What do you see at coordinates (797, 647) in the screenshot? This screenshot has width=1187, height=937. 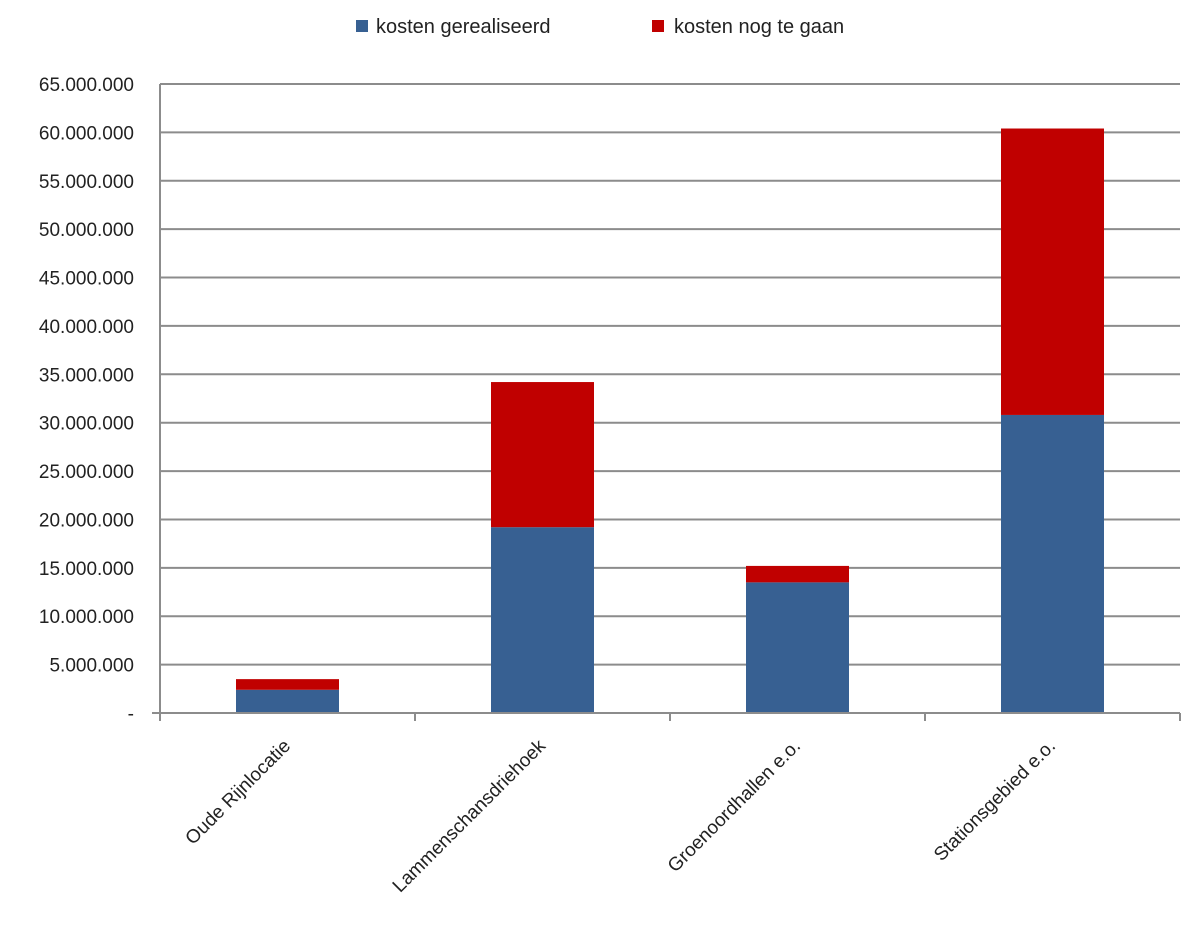 I see `bar-groenoordhallen-e-o-kosten-gerealiseerd` at bounding box center [797, 647].